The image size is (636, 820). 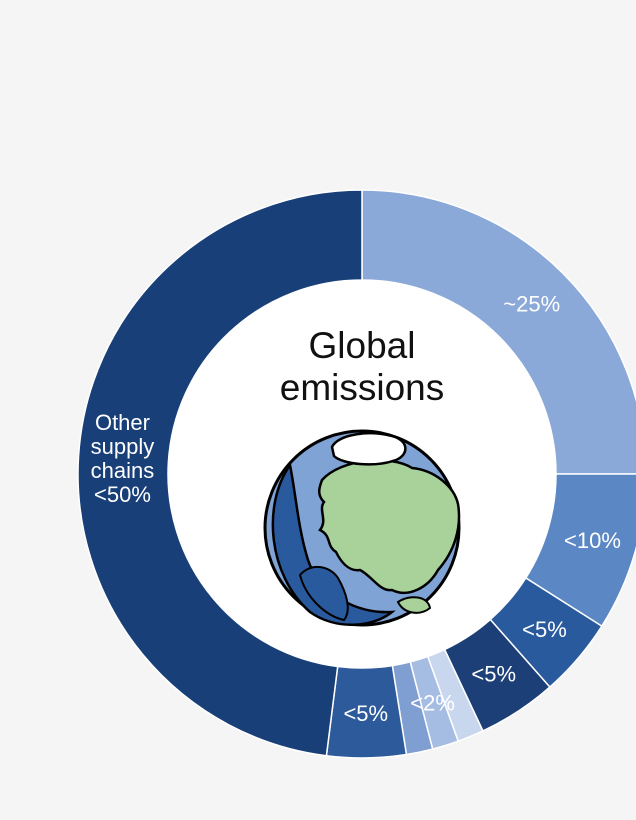 I want to click on segment-label-line: <10%, so click(x=592, y=540).